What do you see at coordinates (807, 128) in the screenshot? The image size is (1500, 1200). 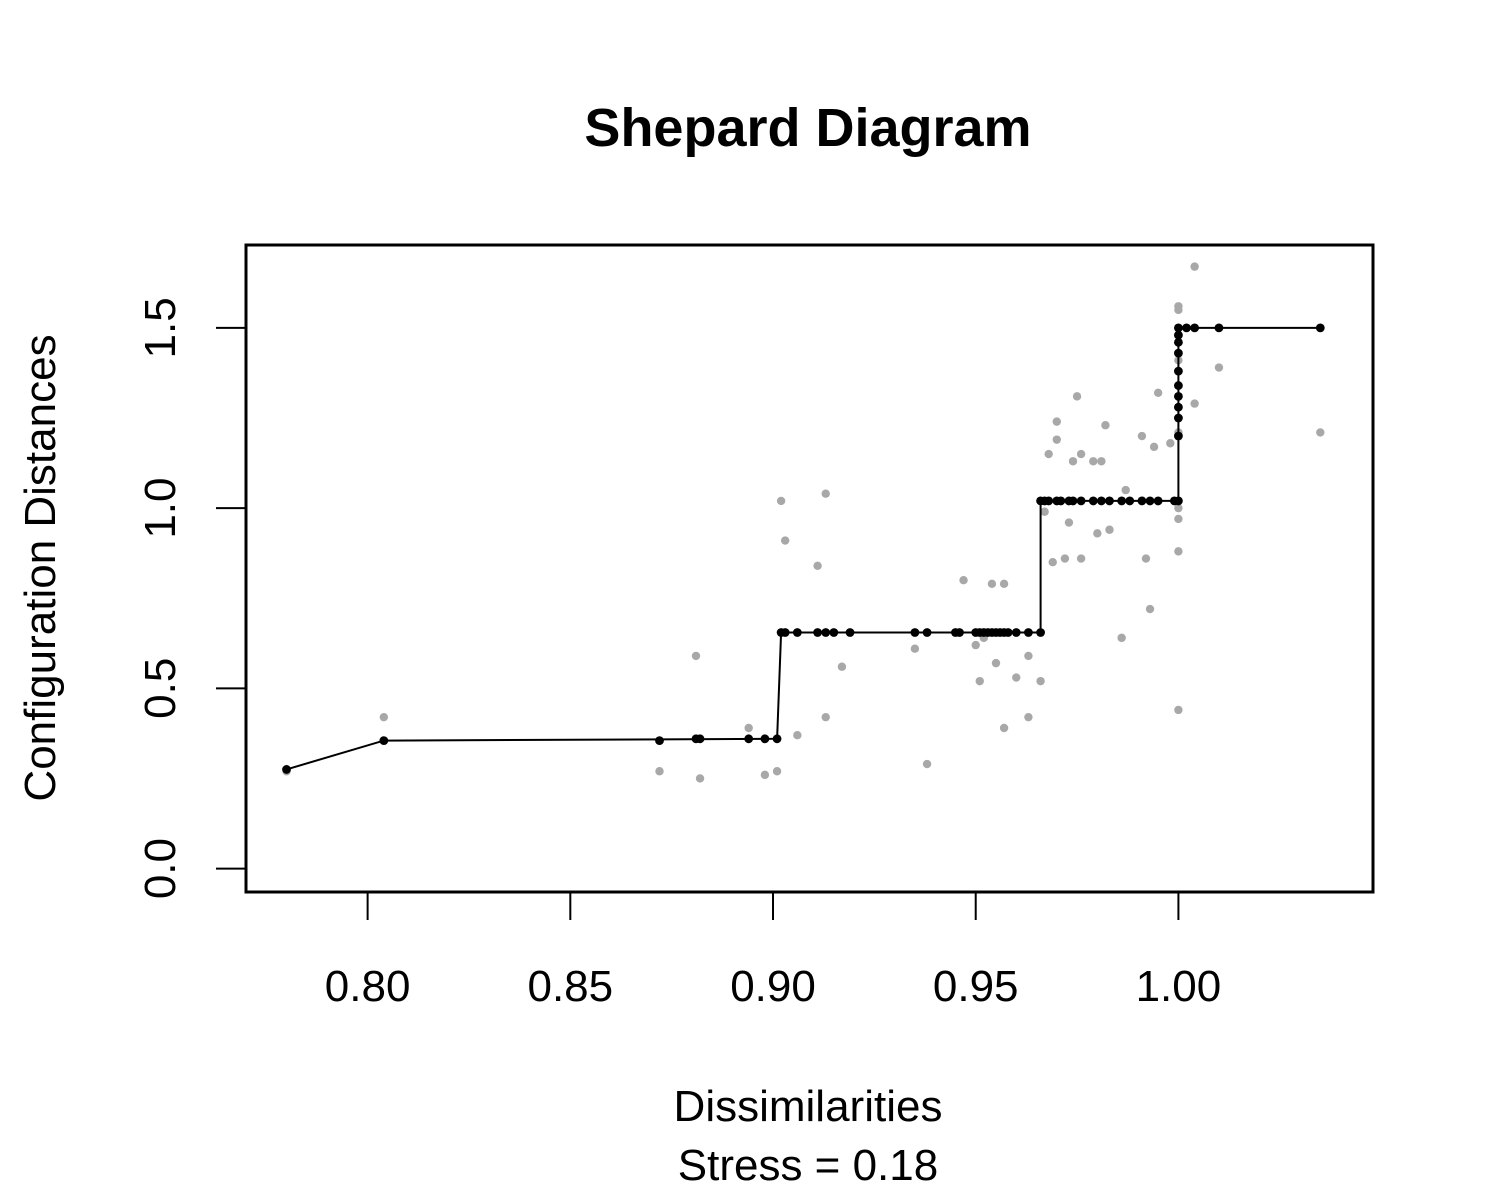 I see `chart-title: Shepard Diagram` at bounding box center [807, 128].